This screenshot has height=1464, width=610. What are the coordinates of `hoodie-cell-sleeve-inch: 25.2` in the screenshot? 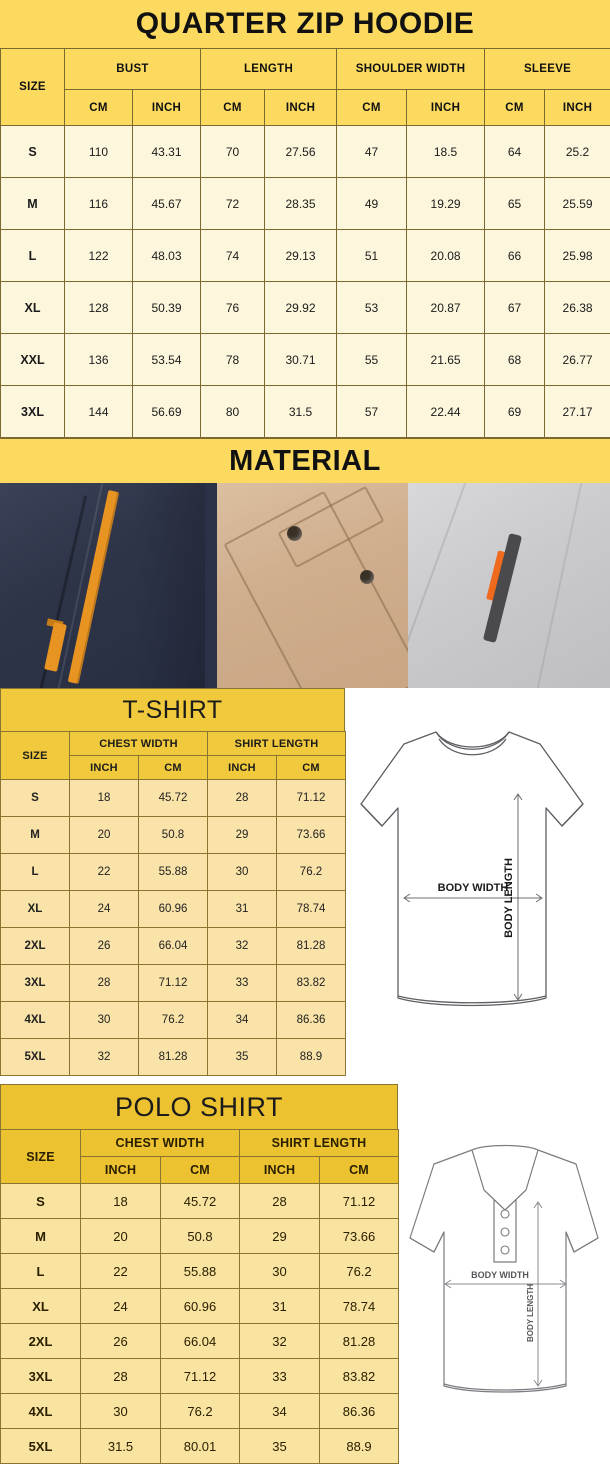 It's located at (577, 152).